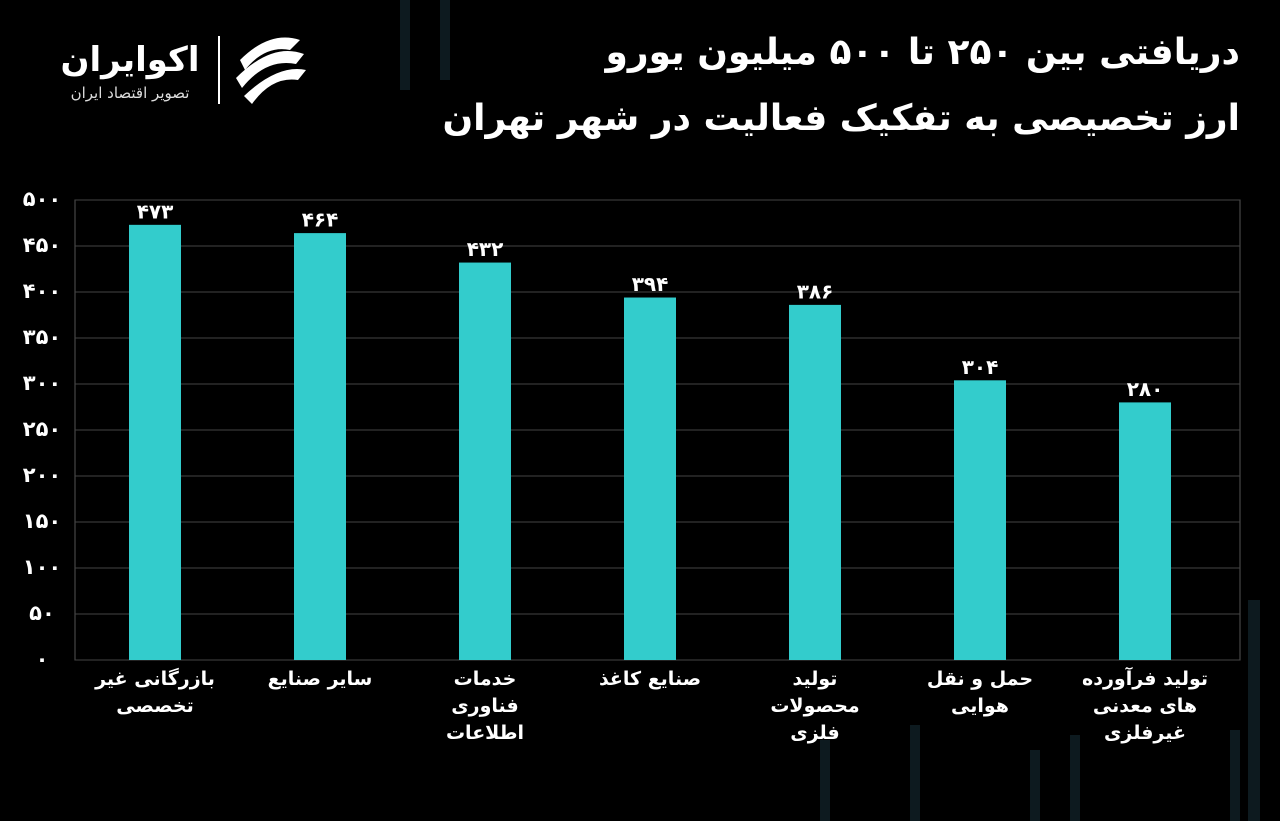 Image resolution: width=1280 pixels, height=821 pixels. I want to click on value-label: ۳۸۶, so click(815, 291).